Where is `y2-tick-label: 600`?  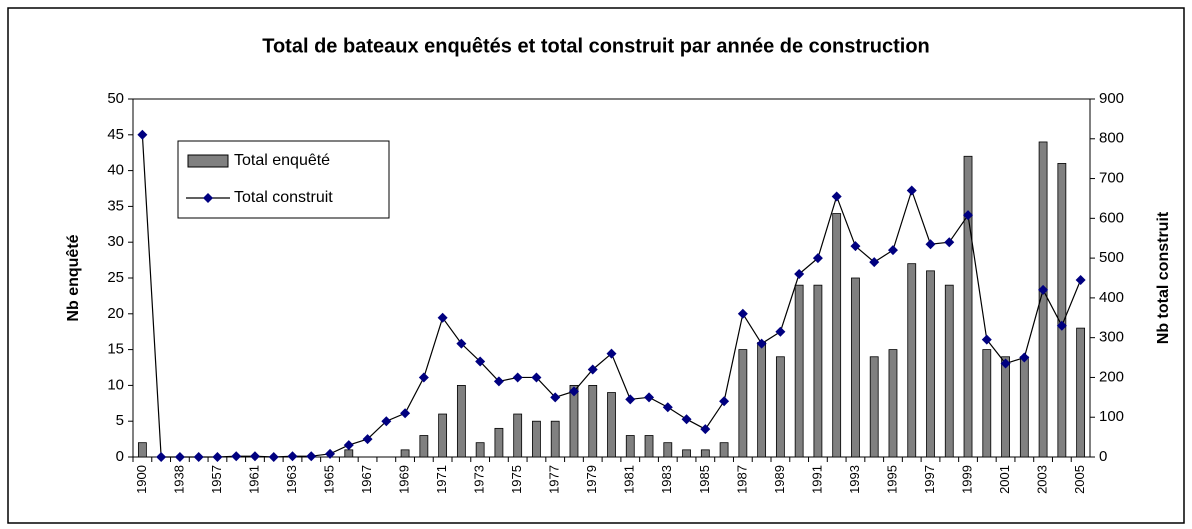 y2-tick-label: 600 is located at coordinates (1111, 217).